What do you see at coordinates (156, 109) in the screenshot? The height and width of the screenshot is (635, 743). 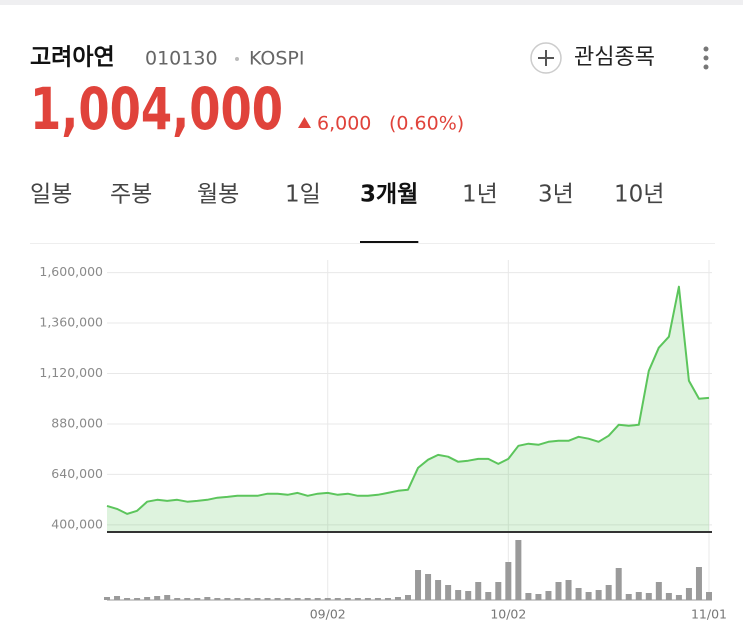 I see `current-price: 1,004,000` at bounding box center [156, 109].